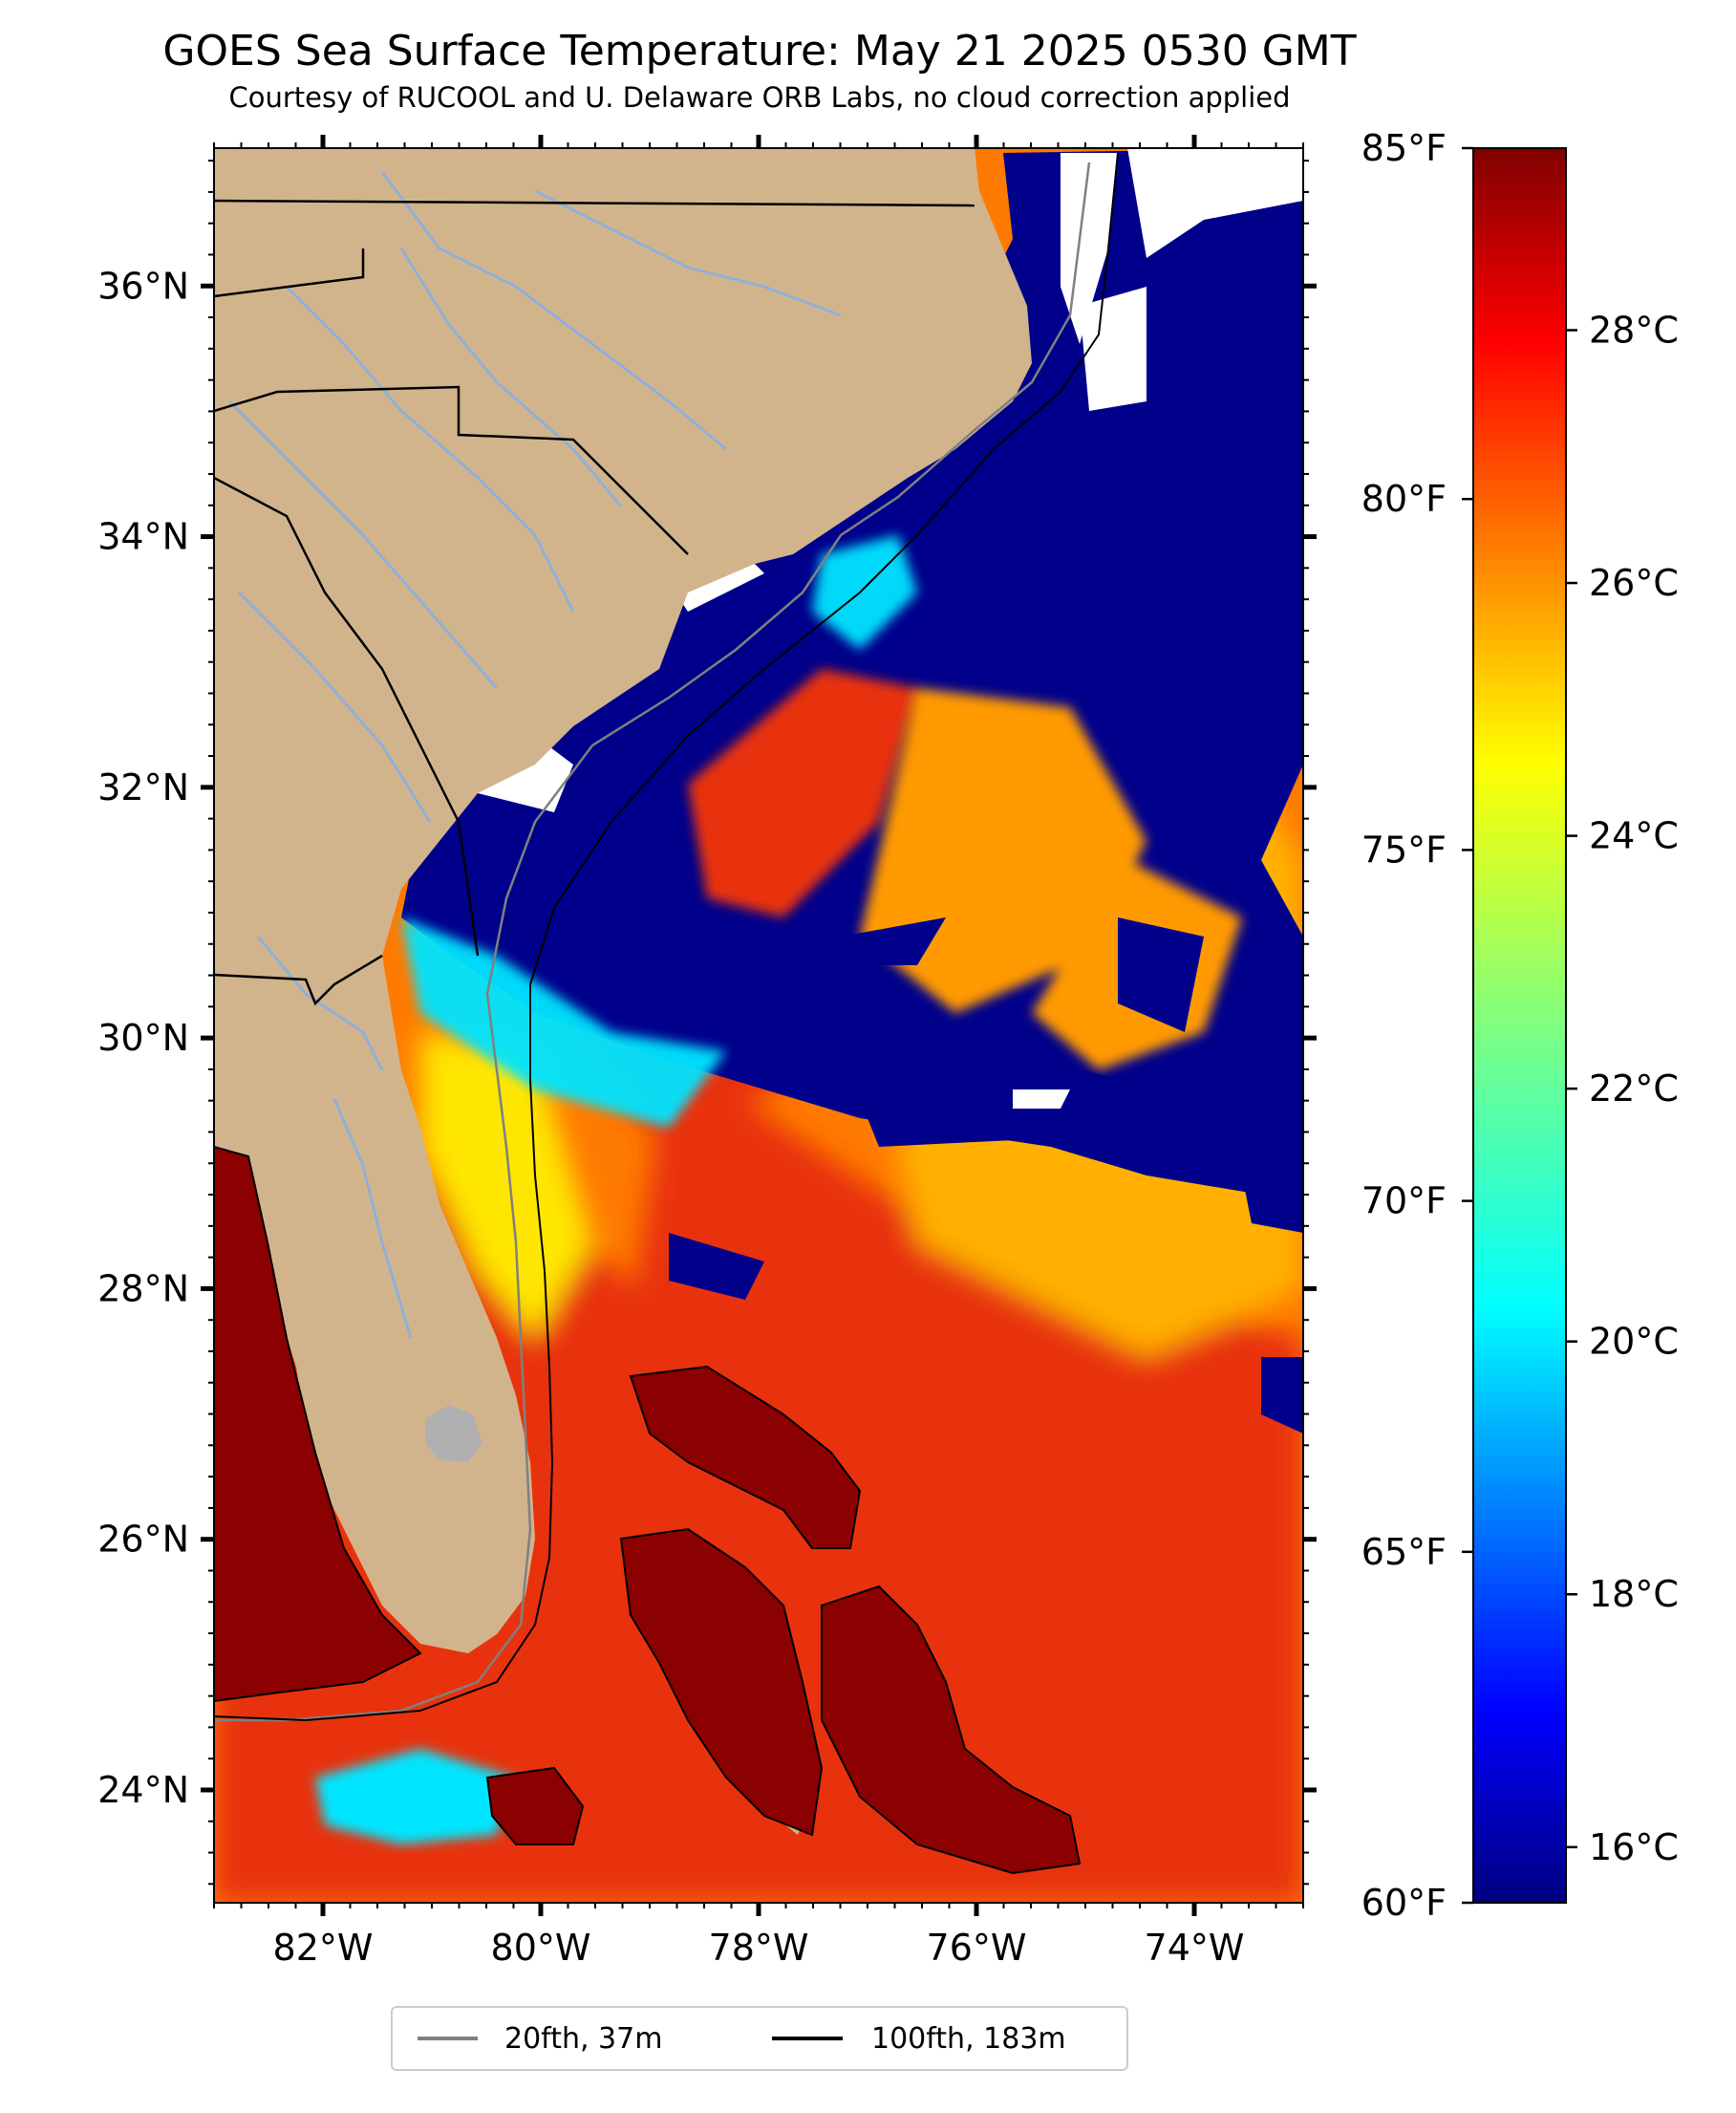 Image resolution: width=1736 pixels, height=2113 pixels. I want to click on lon-tick-label: 74°W, so click(1195, 1948).